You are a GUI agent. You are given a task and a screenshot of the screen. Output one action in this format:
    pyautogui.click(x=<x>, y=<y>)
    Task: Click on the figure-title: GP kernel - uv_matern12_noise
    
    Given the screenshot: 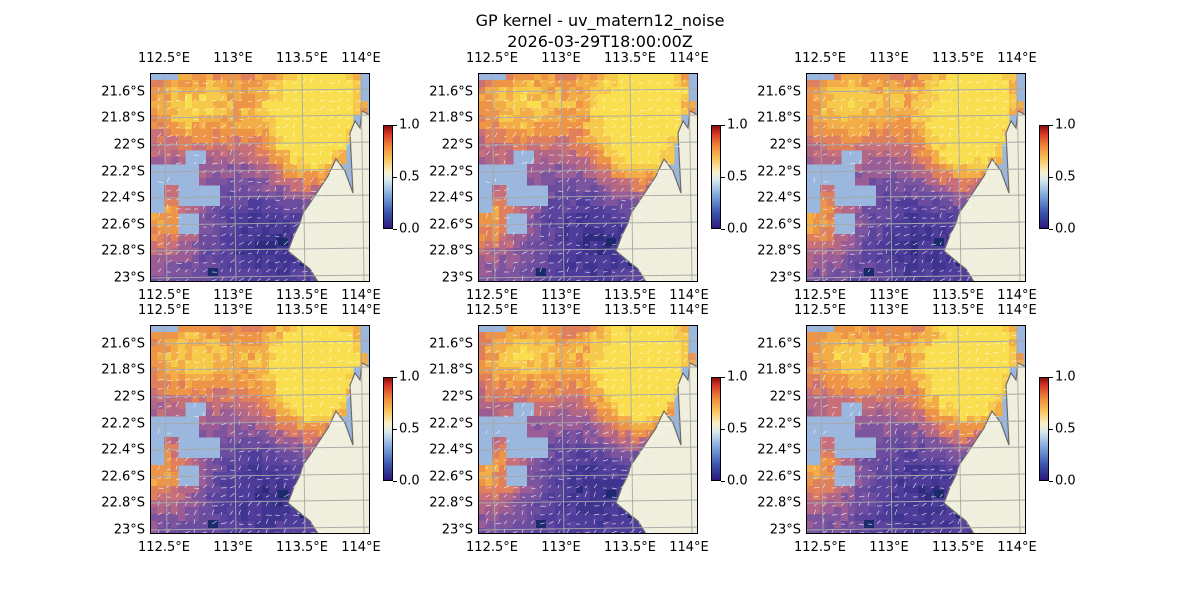 What is the action you would take?
    pyautogui.click(x=600, y=20)
    